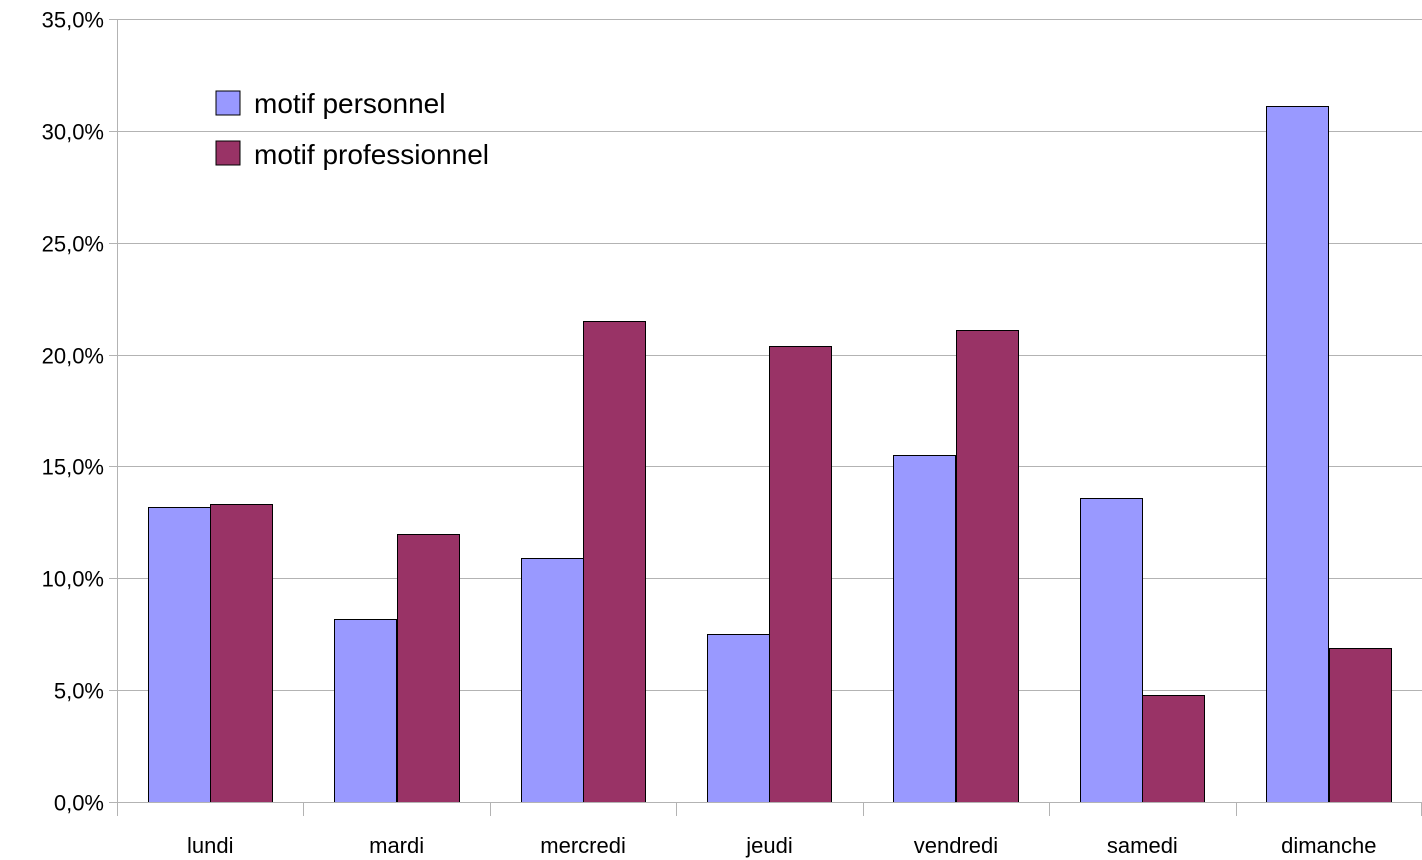  What do you see at coordinates (738, 718) in the screenshot?
I see `bar-personnel-jeudi` at bounding box center [738, 718].